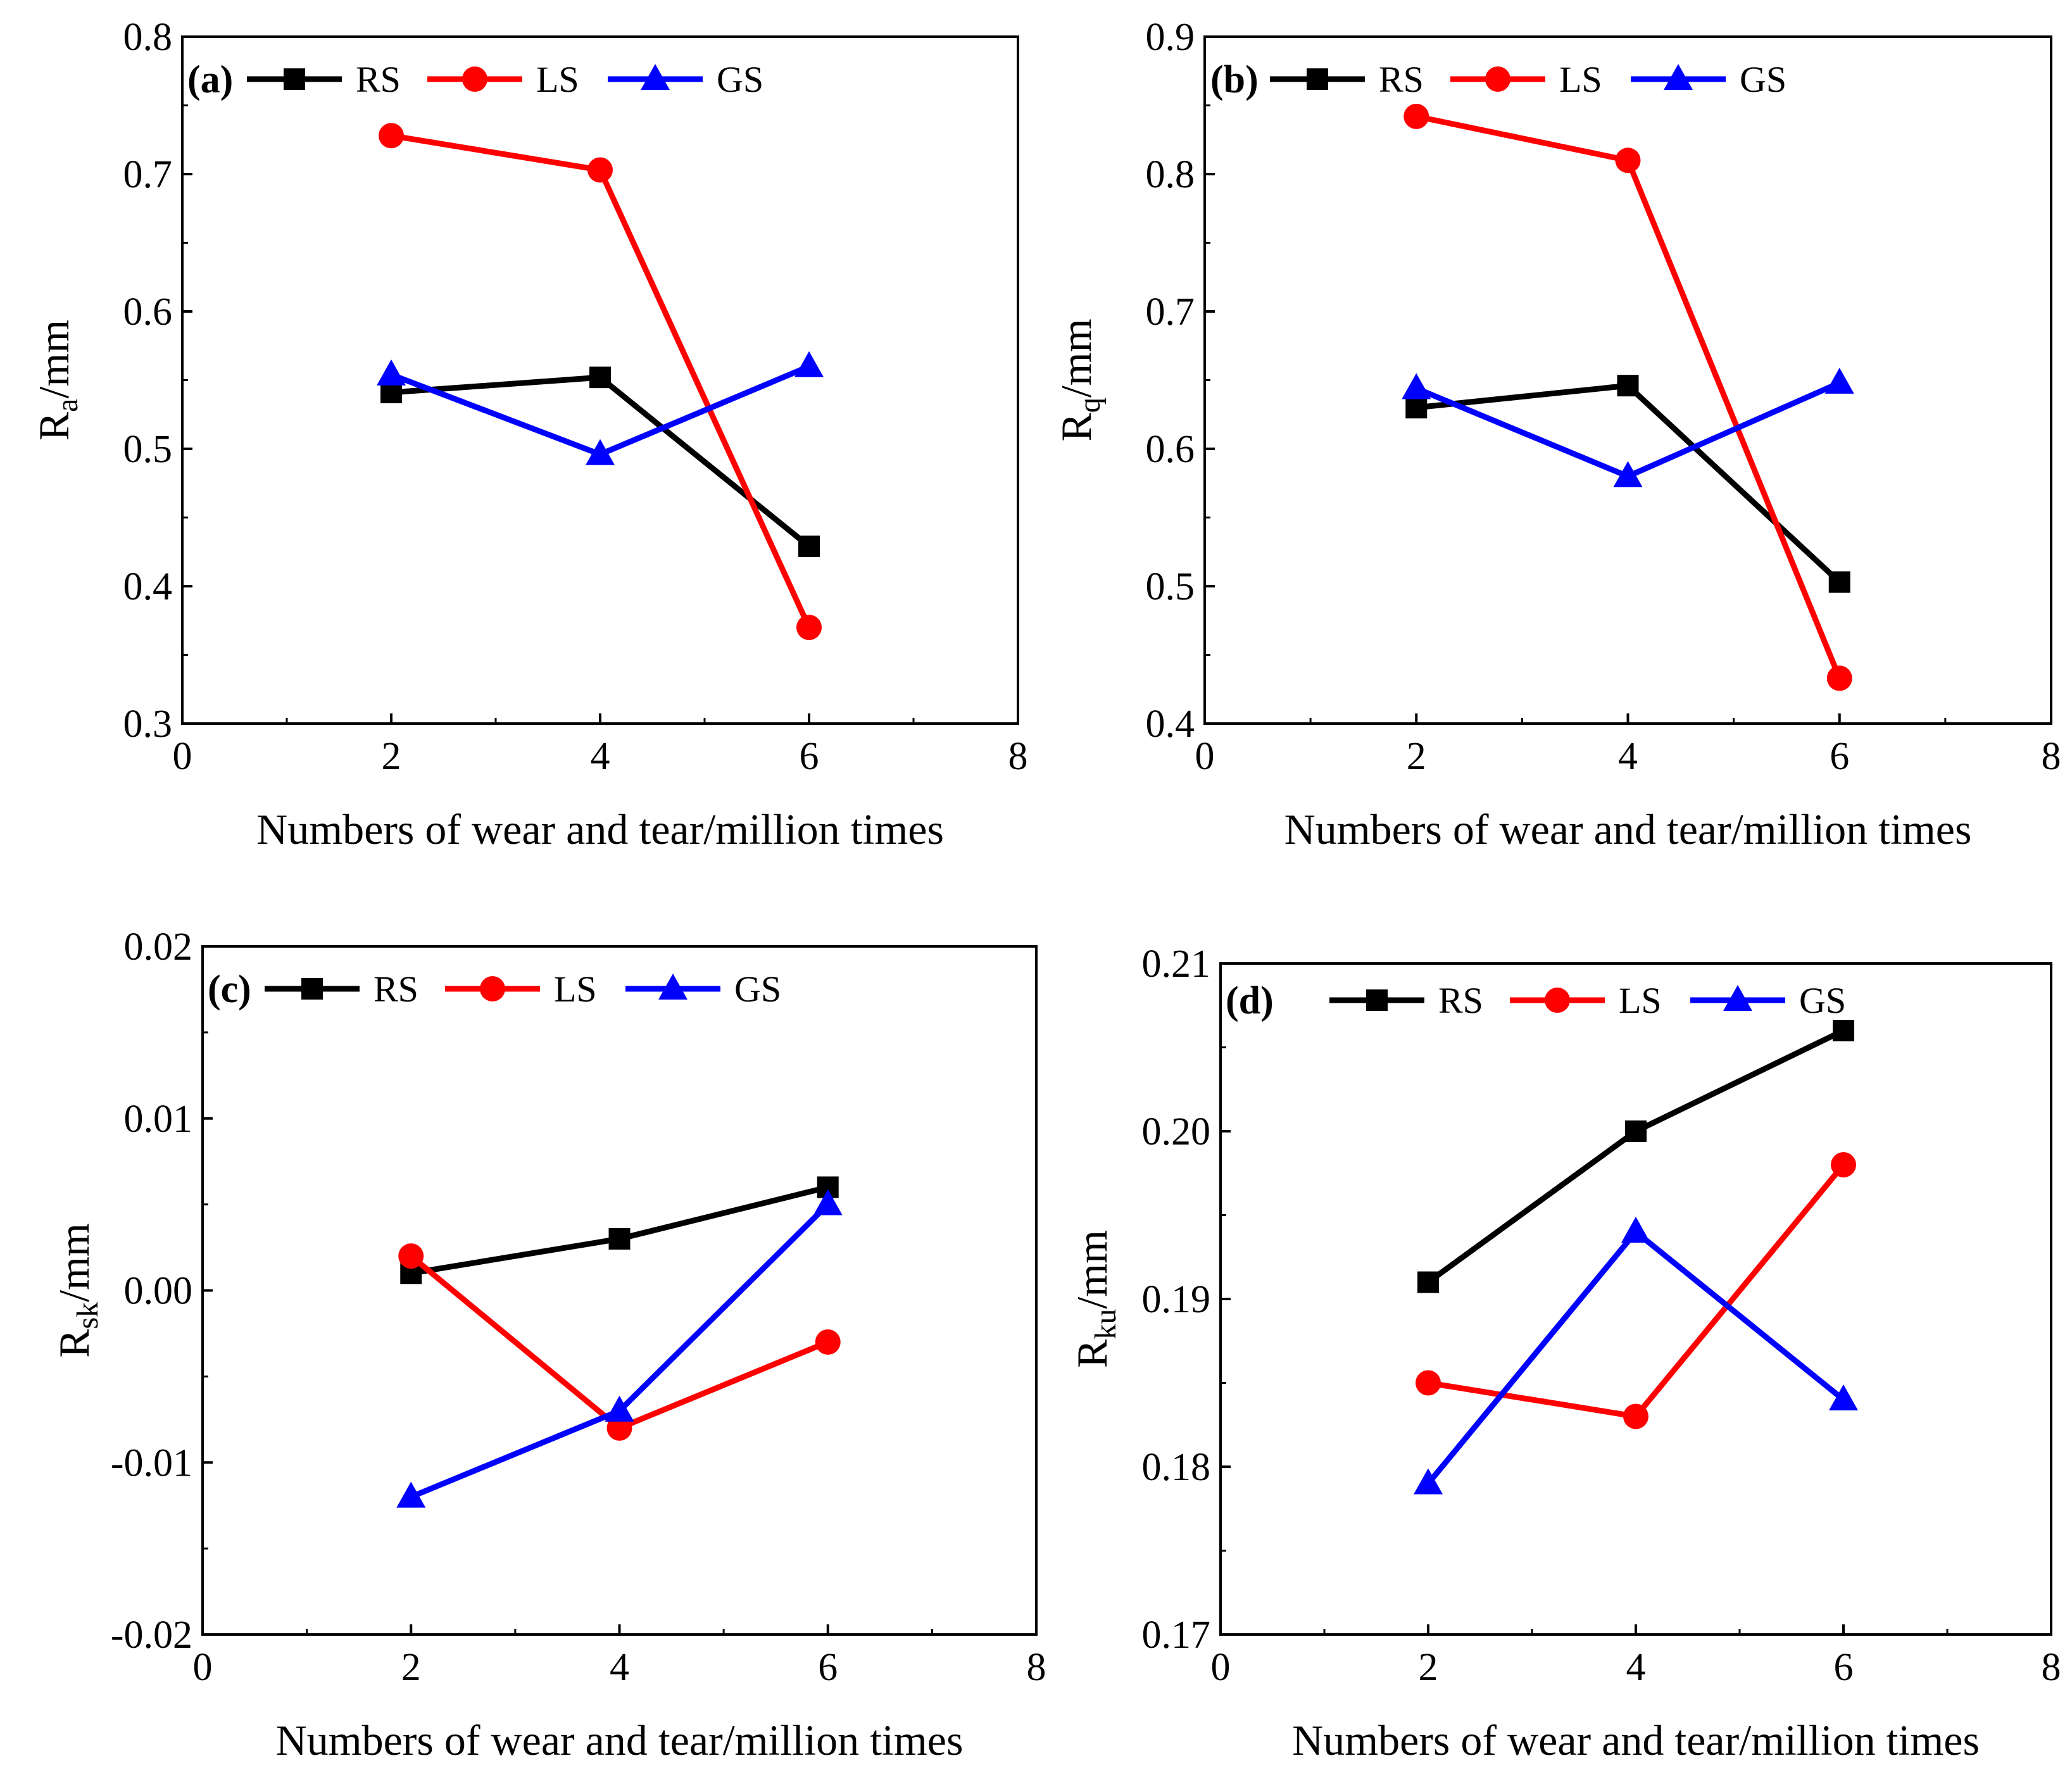  I want to click on y-tick-label: 0.01, so click(159, 1119).